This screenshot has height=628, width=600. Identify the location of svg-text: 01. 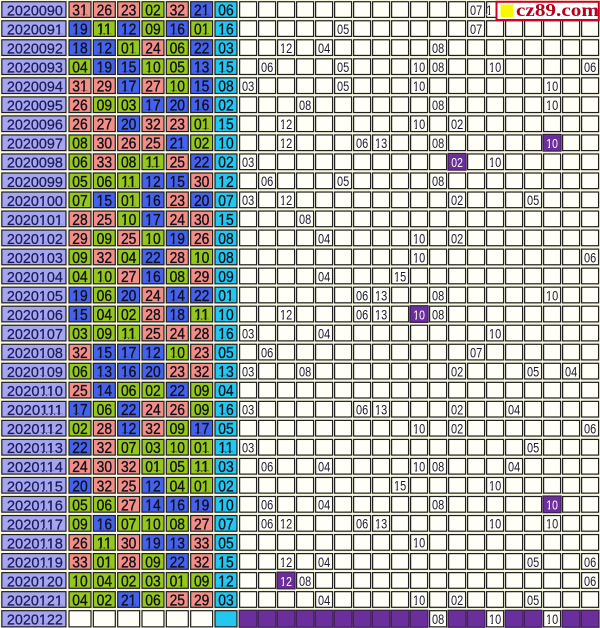
(201, 486).